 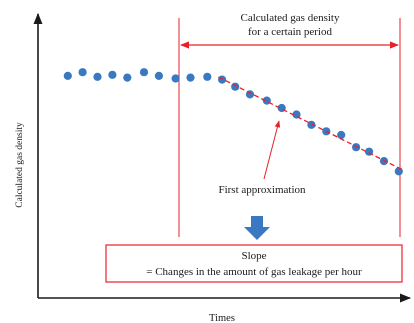 I want to click on period-label-line1: Calculated gas density, so click(x=290, y=18).